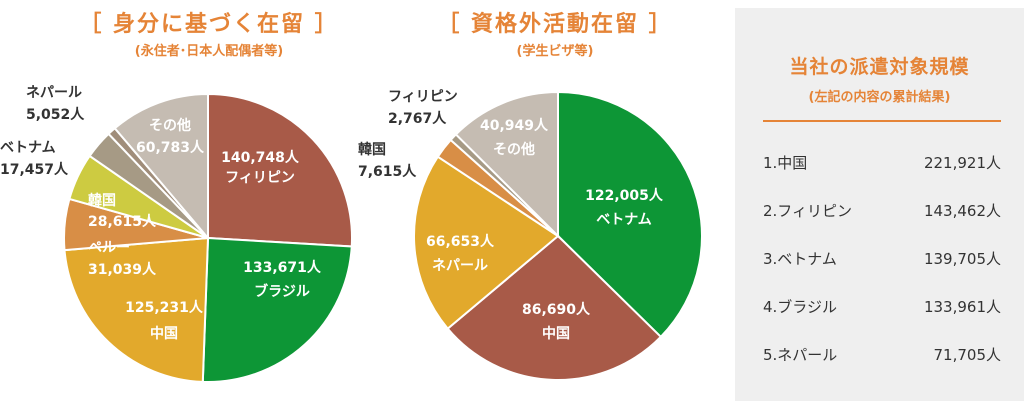  I want to click on pie-subtitle: (永住者･日本人配偶者等), so click(209, 51).